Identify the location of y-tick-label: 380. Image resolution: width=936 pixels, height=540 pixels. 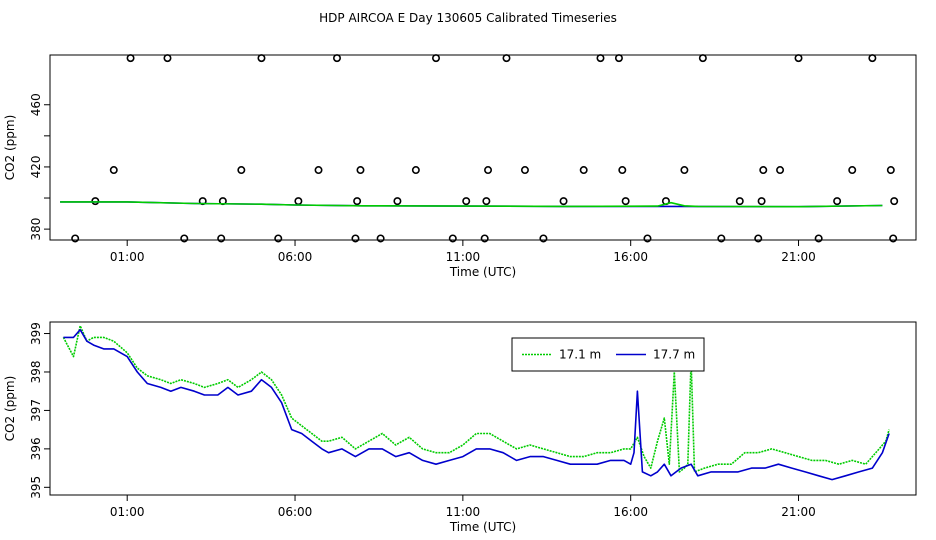
(36, 229).